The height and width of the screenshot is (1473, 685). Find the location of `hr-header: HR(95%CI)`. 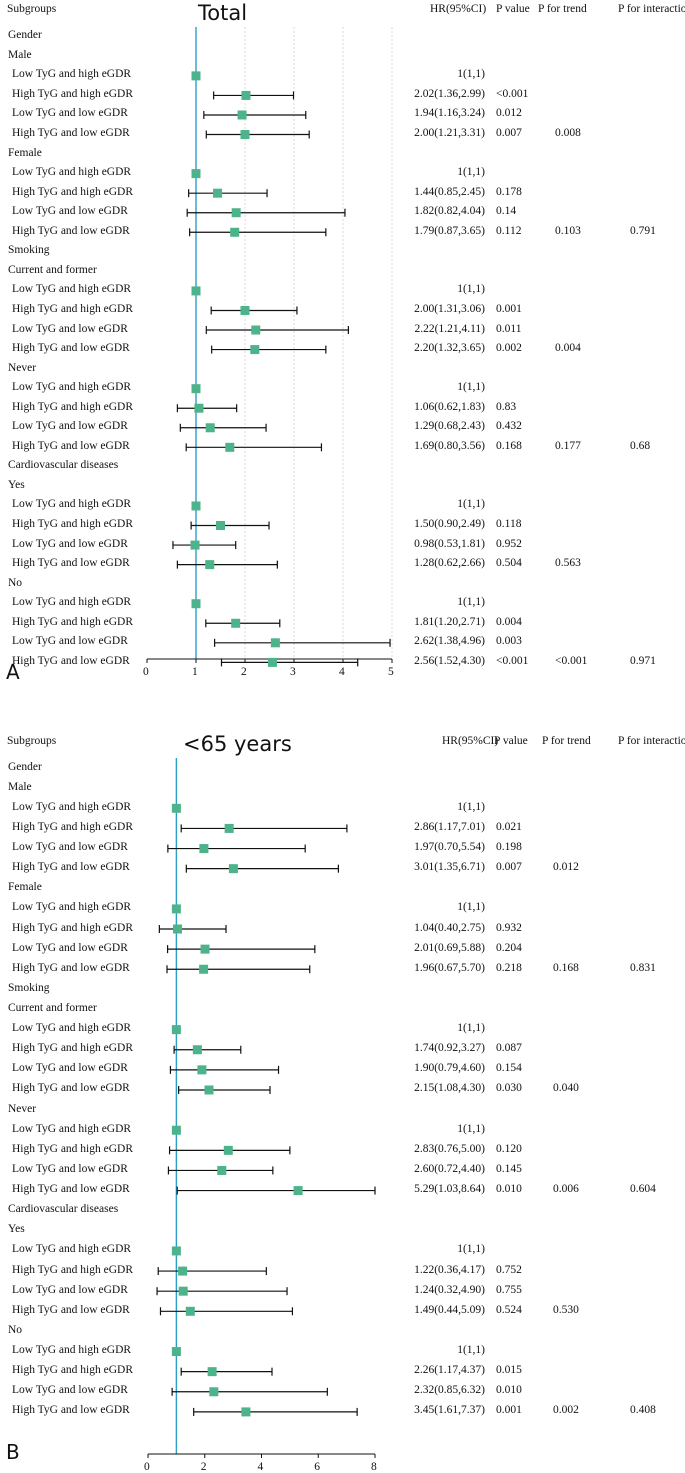

hr-header: HR(95%CI) is located at coordinates (470, 741).